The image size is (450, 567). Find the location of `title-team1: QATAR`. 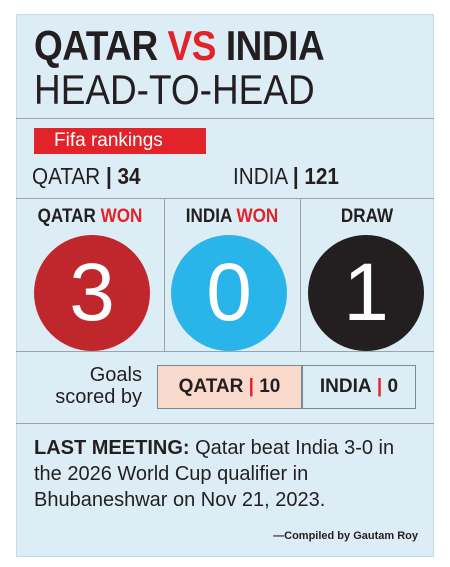

title-team1: QATAR is located at coordinates (96, 45).